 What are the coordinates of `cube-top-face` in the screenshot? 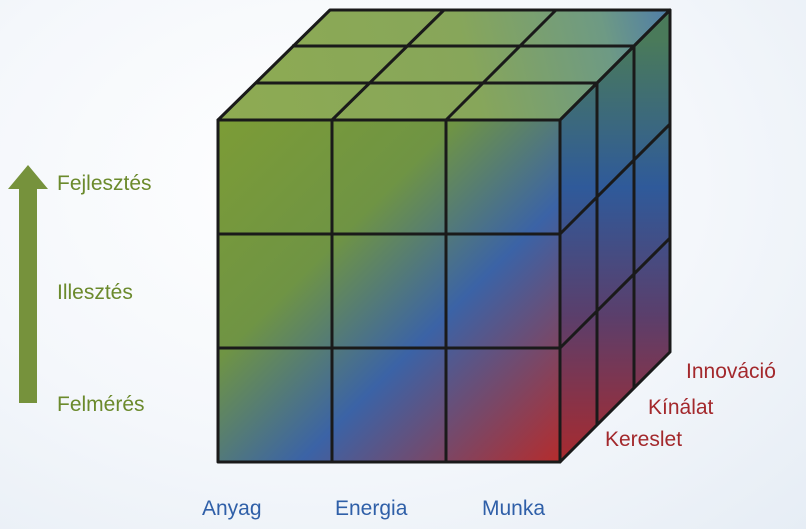 It's located at (444, 65).